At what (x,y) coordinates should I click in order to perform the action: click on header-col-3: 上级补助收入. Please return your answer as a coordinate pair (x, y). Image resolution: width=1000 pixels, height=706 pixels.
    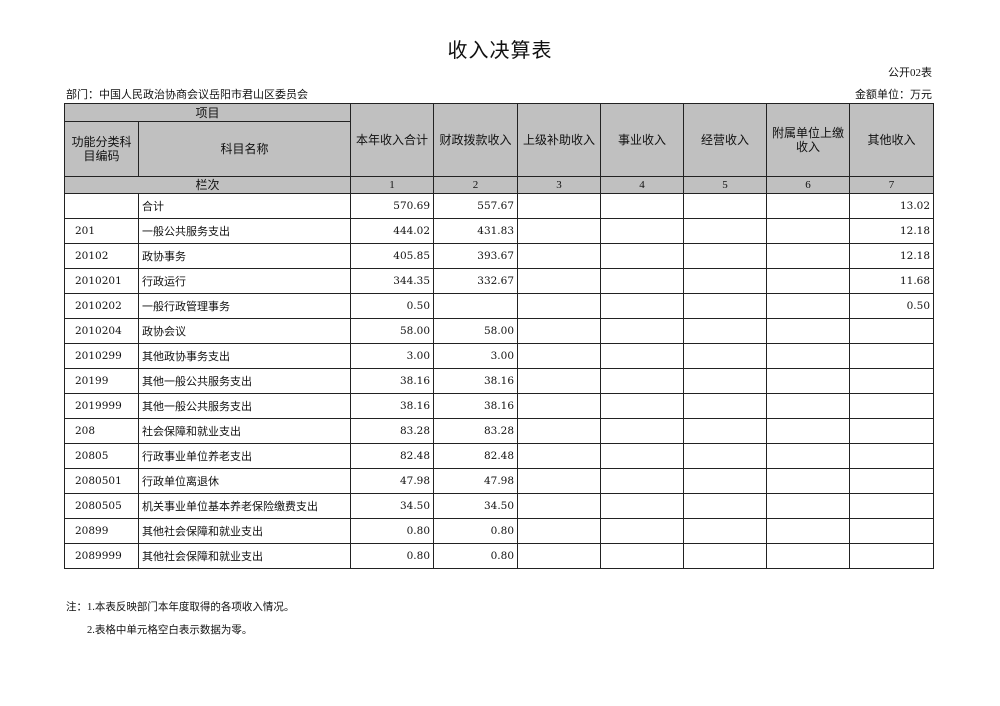
    Looking at the image, I should click on (559, 140).